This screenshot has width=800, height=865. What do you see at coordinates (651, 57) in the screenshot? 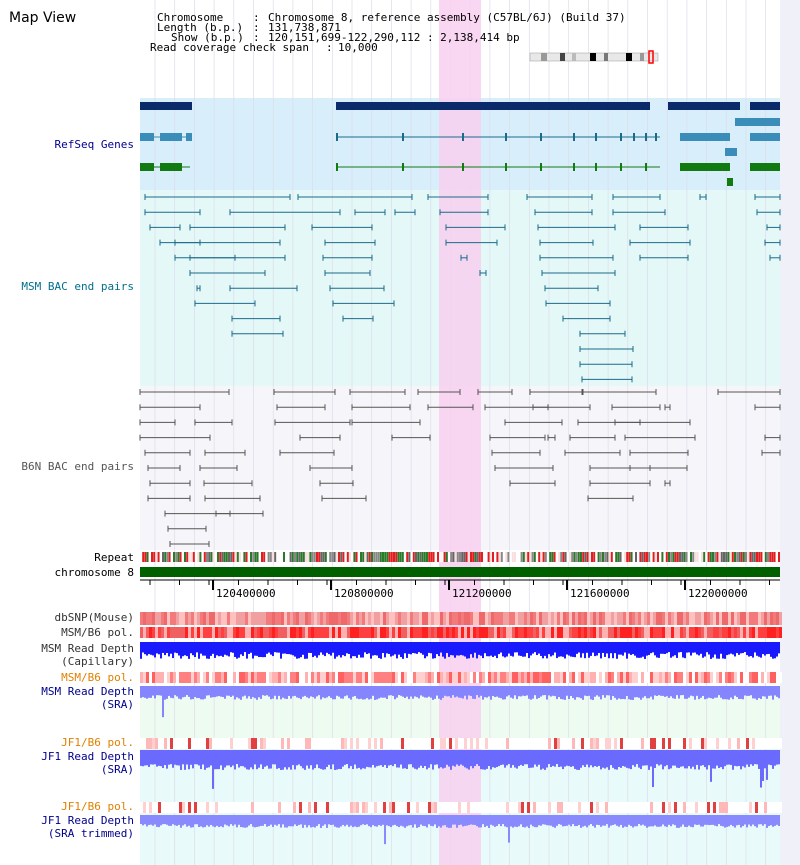
I see `ideogram-position-marker` at bounding box center [651, 57].